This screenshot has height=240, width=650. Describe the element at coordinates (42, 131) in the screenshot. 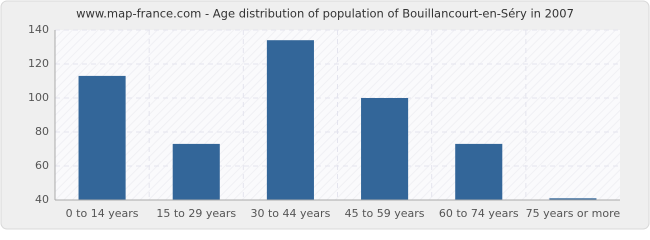

I see `y-tick-label: 80` at that location.